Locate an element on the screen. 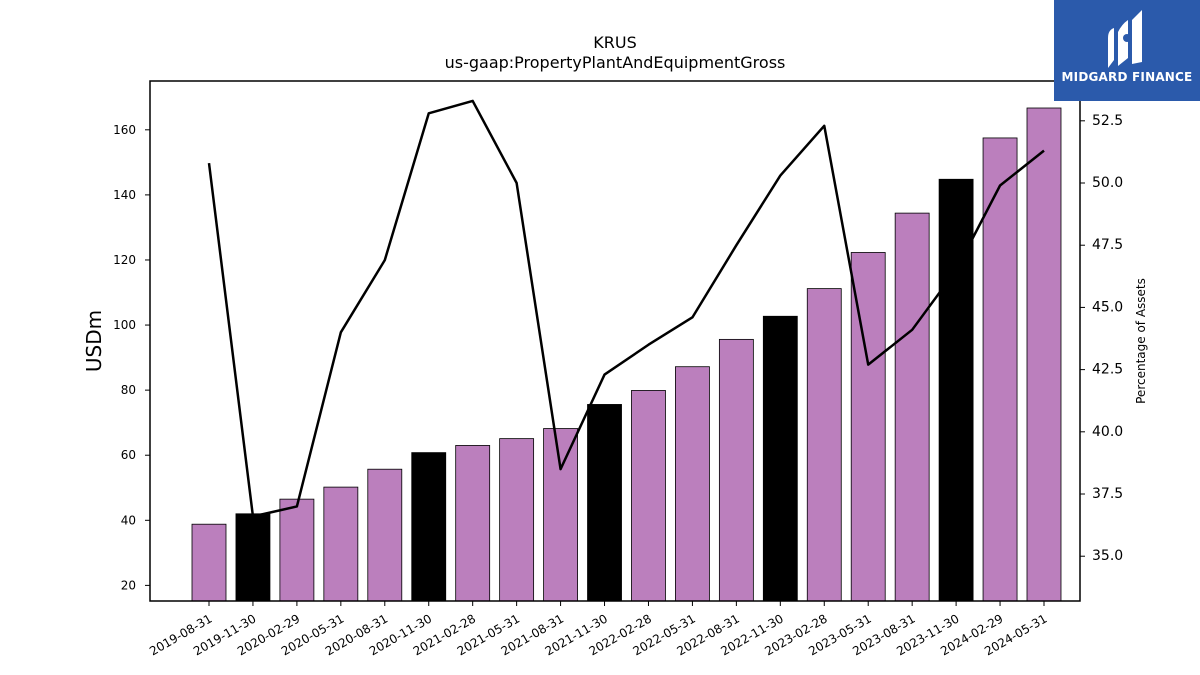  brand-logo: MIDGARD FINANCE is located at coordinates (1127, 50).